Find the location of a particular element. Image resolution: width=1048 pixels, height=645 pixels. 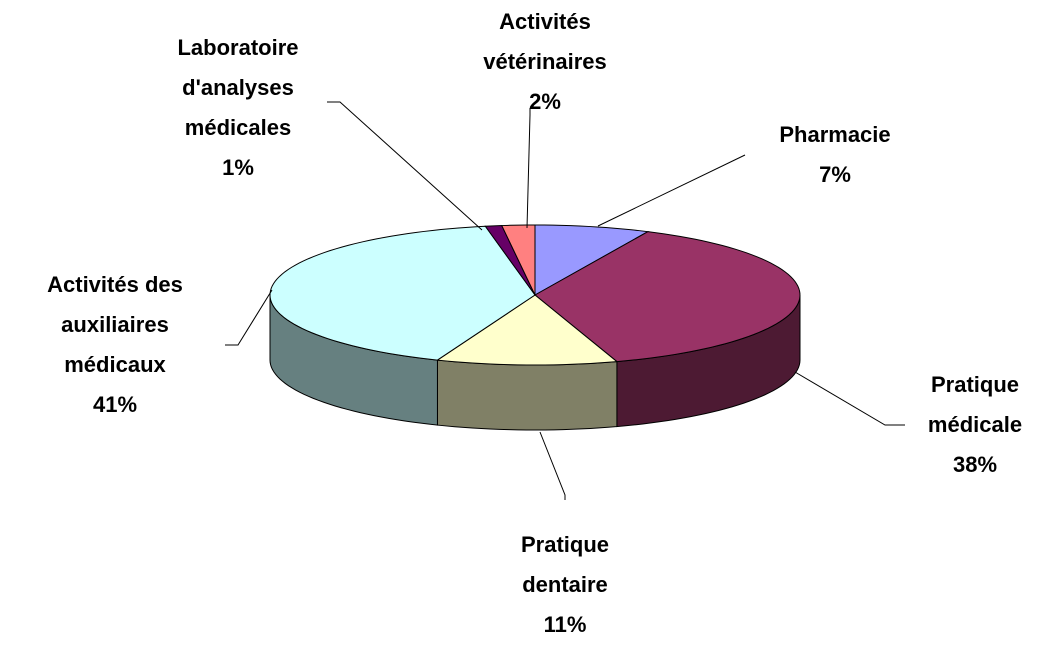

slice-label: Activités vétérinaires 2% is located at coordinates (545, 62).